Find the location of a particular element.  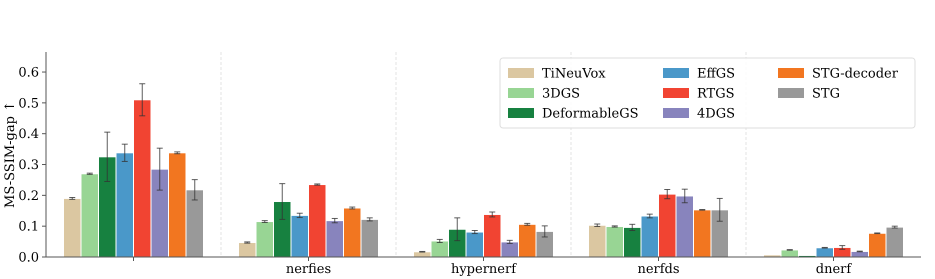

x-tick-label: nerfds is located at coordinates (658, 269).